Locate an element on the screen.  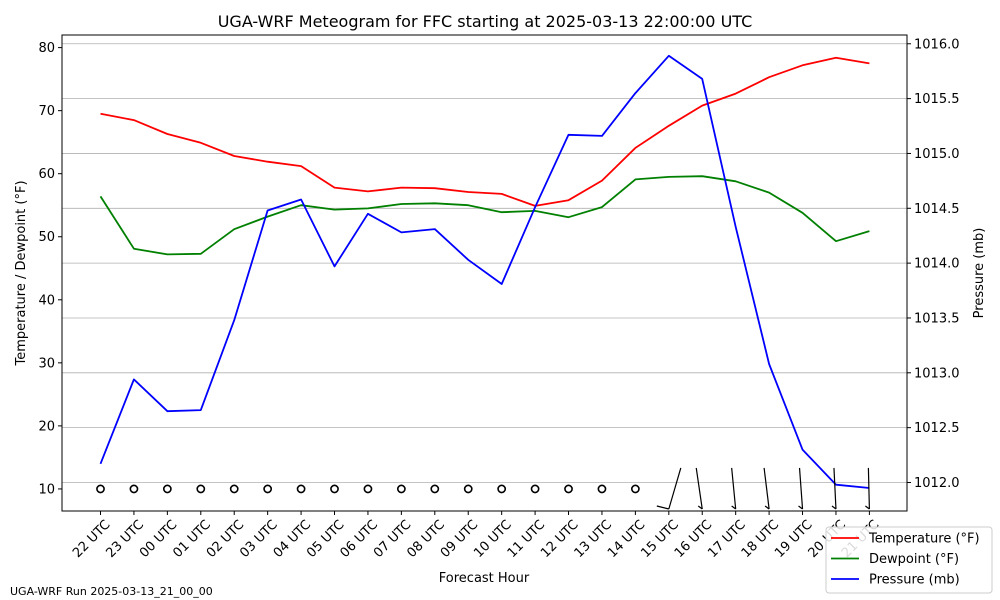
right-tick-label: 1013.5 is located at coordinates (937, 318).